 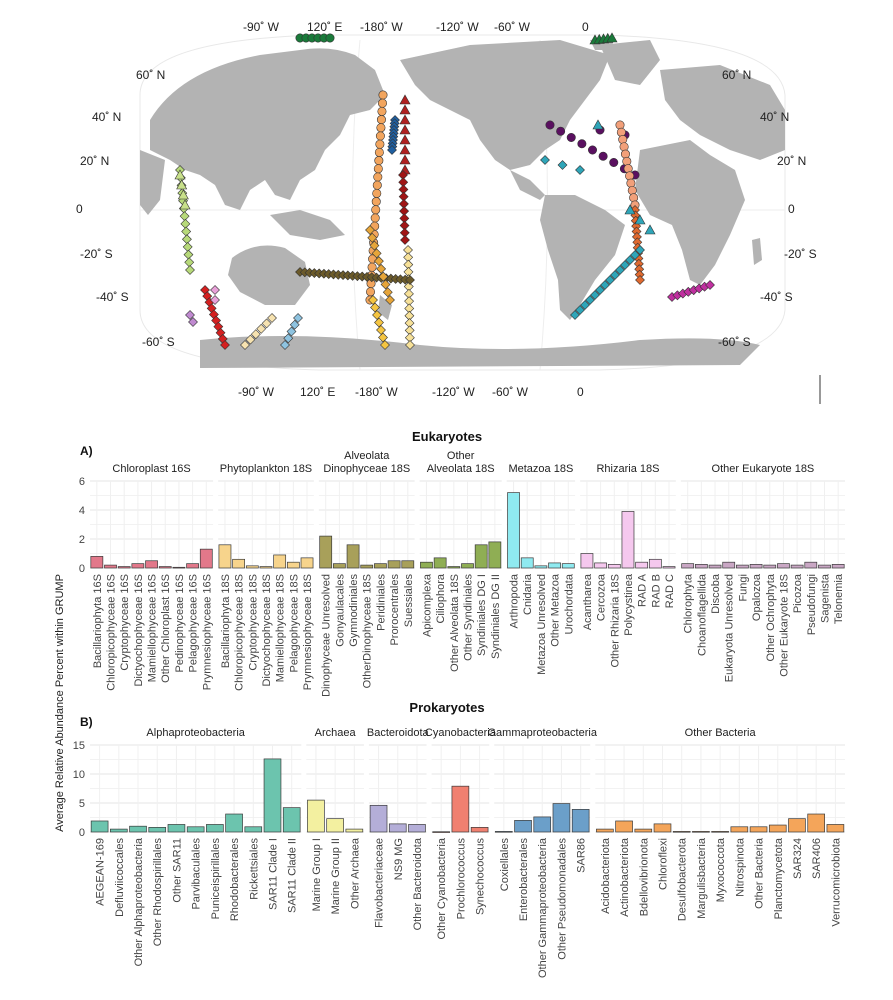 What do you see at coordinates (461, 456) in the screenshot?
I see `facet-label: Other` at bounding box center [461, 456].